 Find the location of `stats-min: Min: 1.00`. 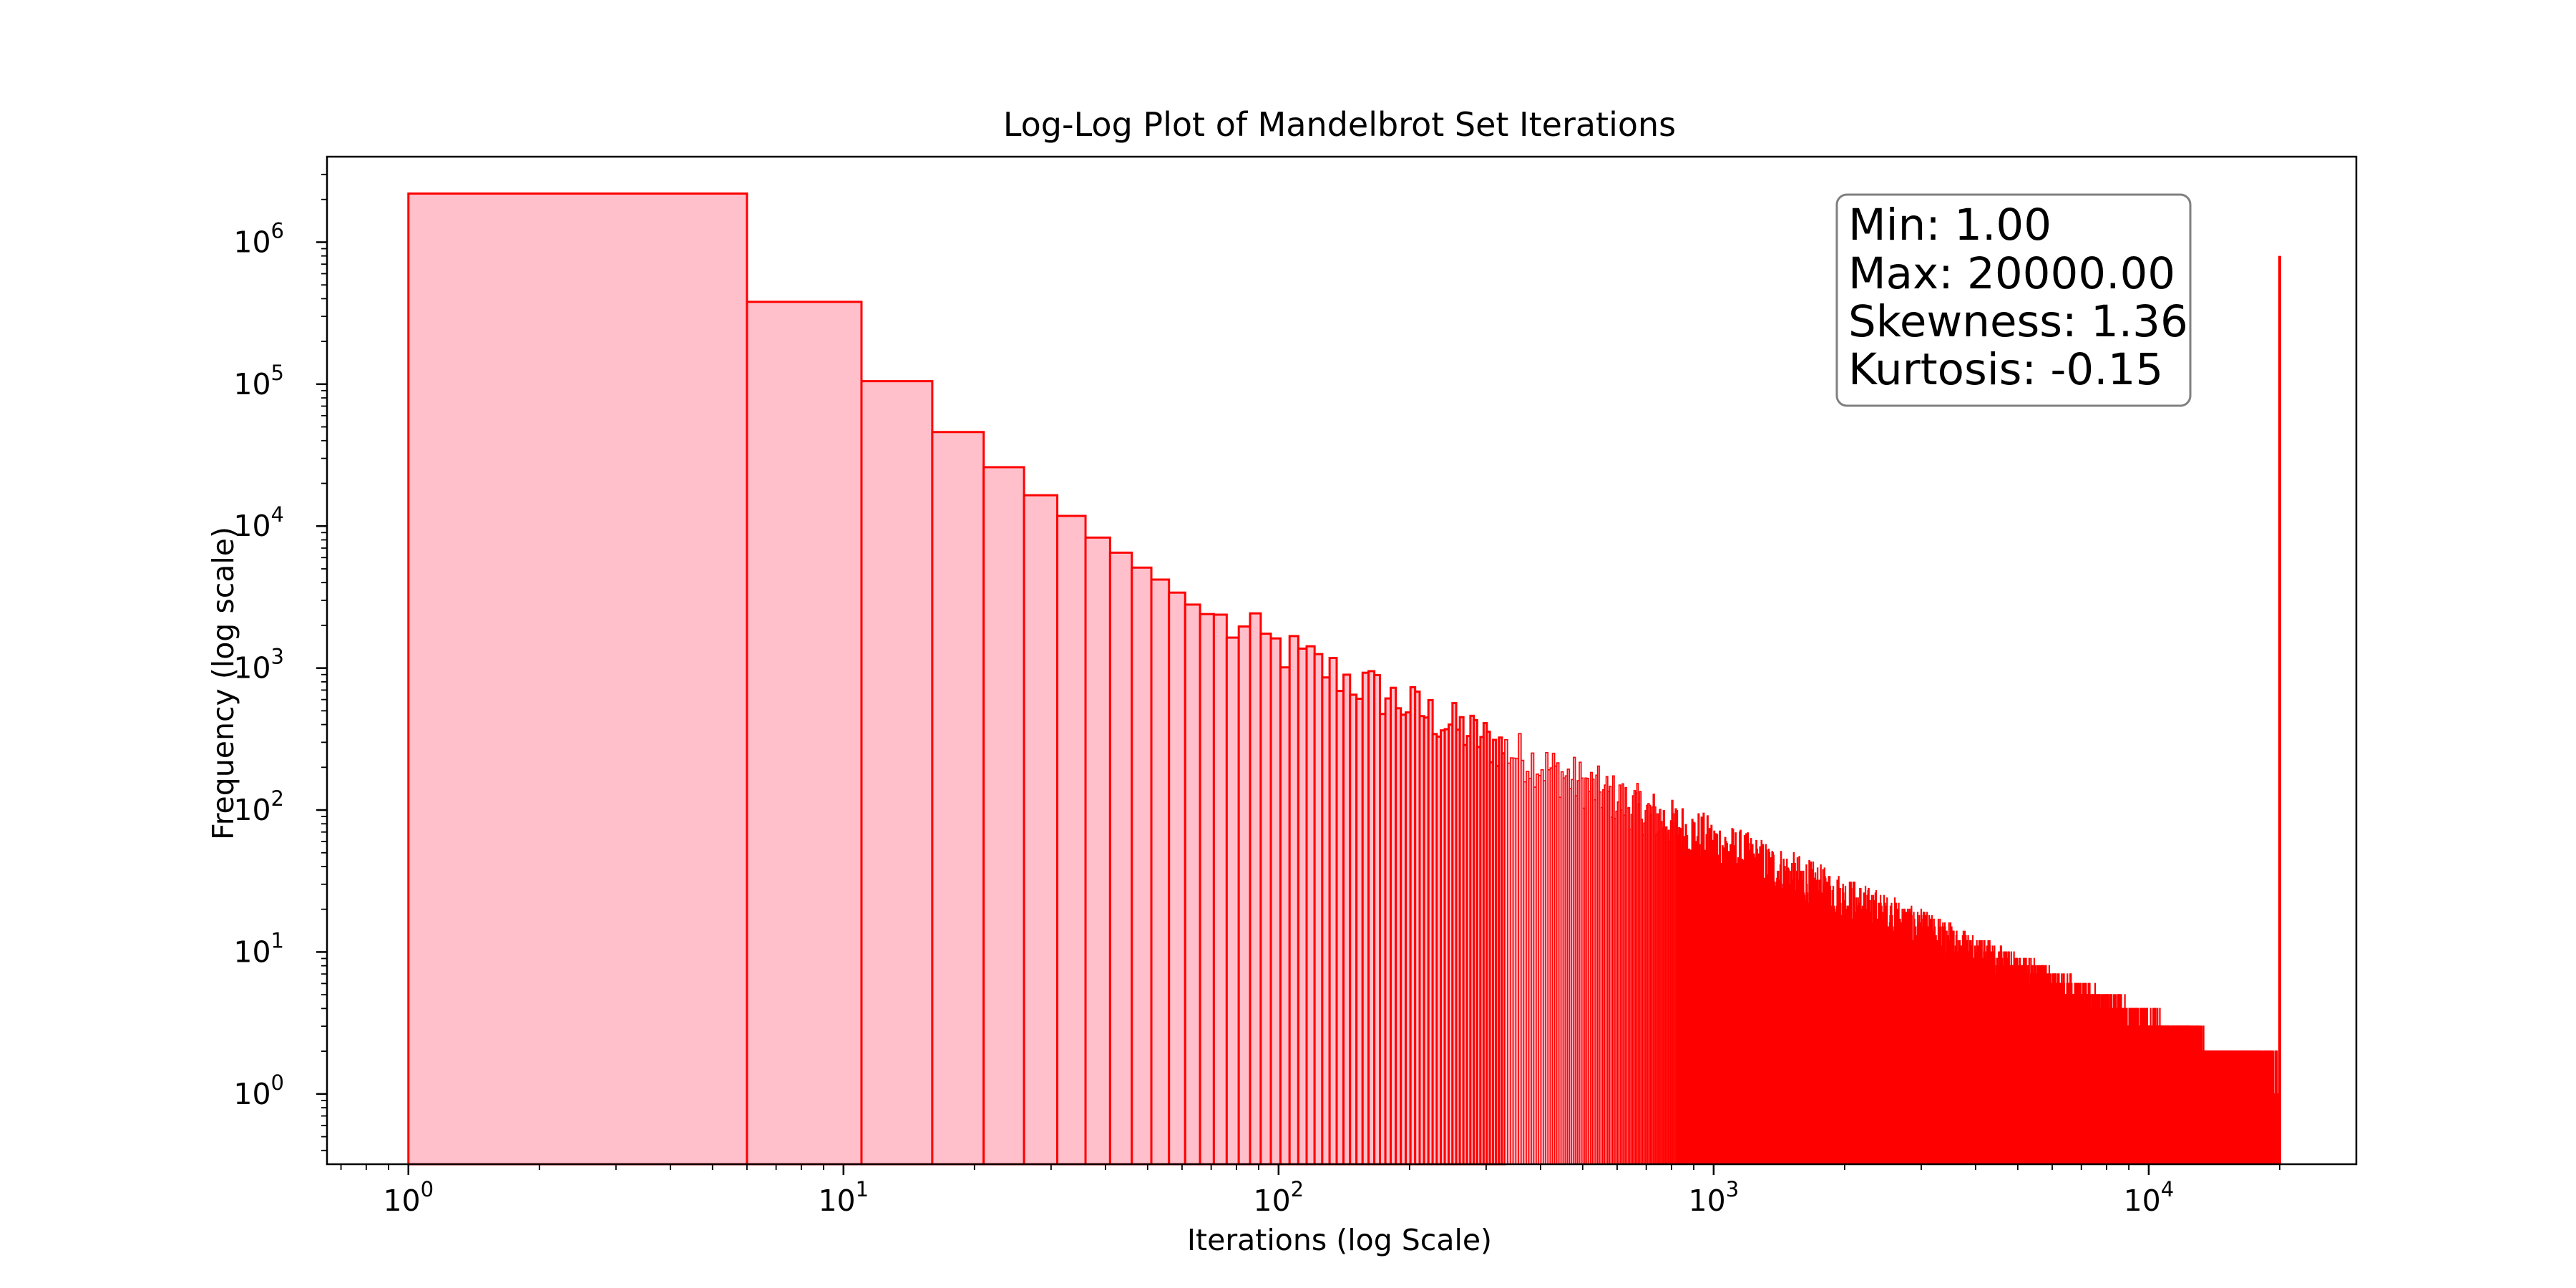

stats-min: Min: 1.00 is located at coordinates (1949, 225).